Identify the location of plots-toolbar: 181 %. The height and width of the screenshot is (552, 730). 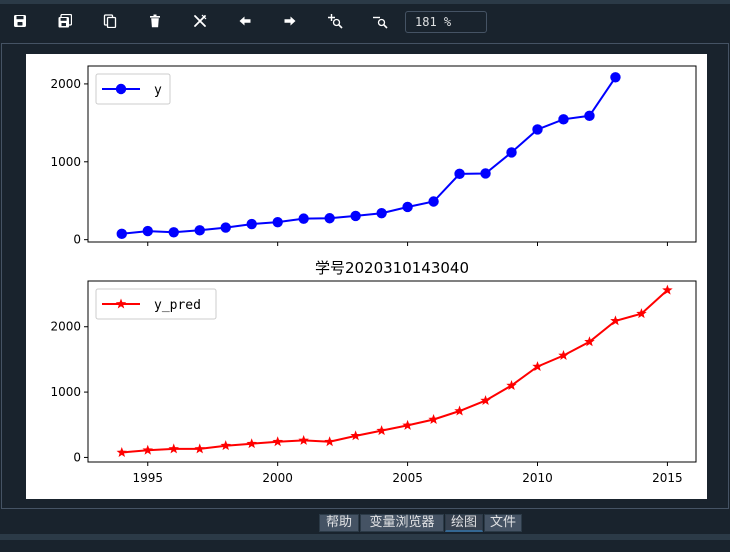
(365, 22).